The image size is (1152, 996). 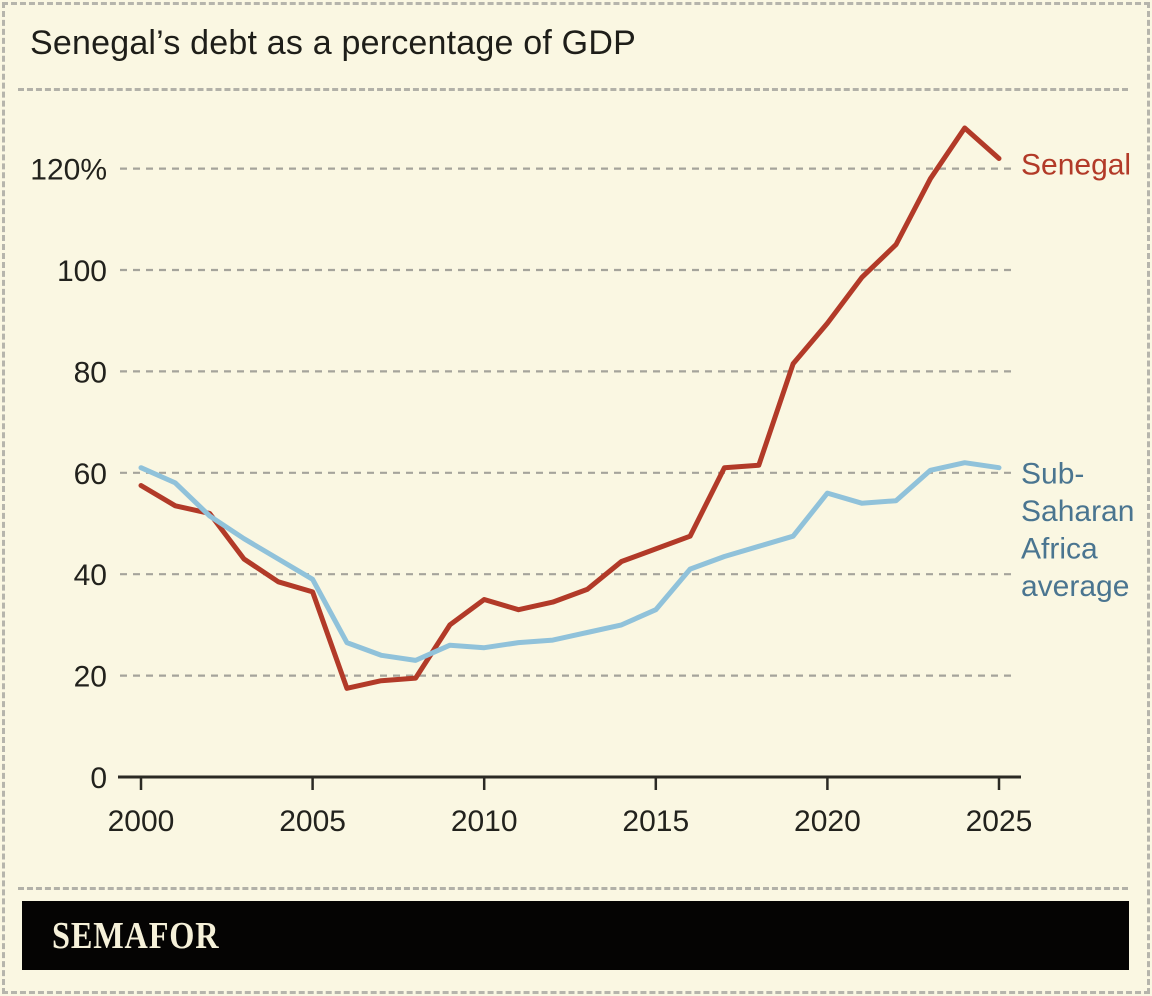 I want to click on semafor-logo: SEMAFOR, so click(x=136, y=935).